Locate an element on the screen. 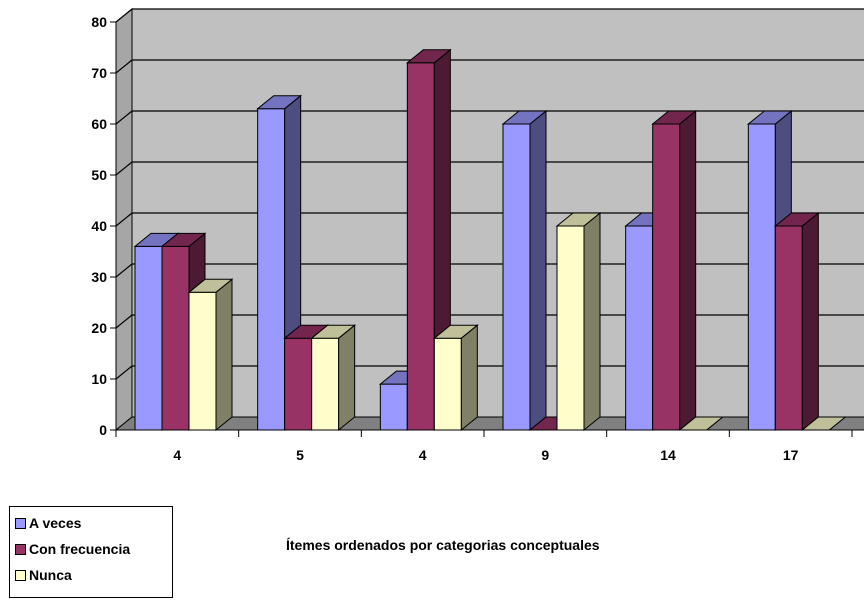 Image resolution: width=864 pixels, height=601 pixels. x-tick-label: 5 is located at coordinates (300, 455).